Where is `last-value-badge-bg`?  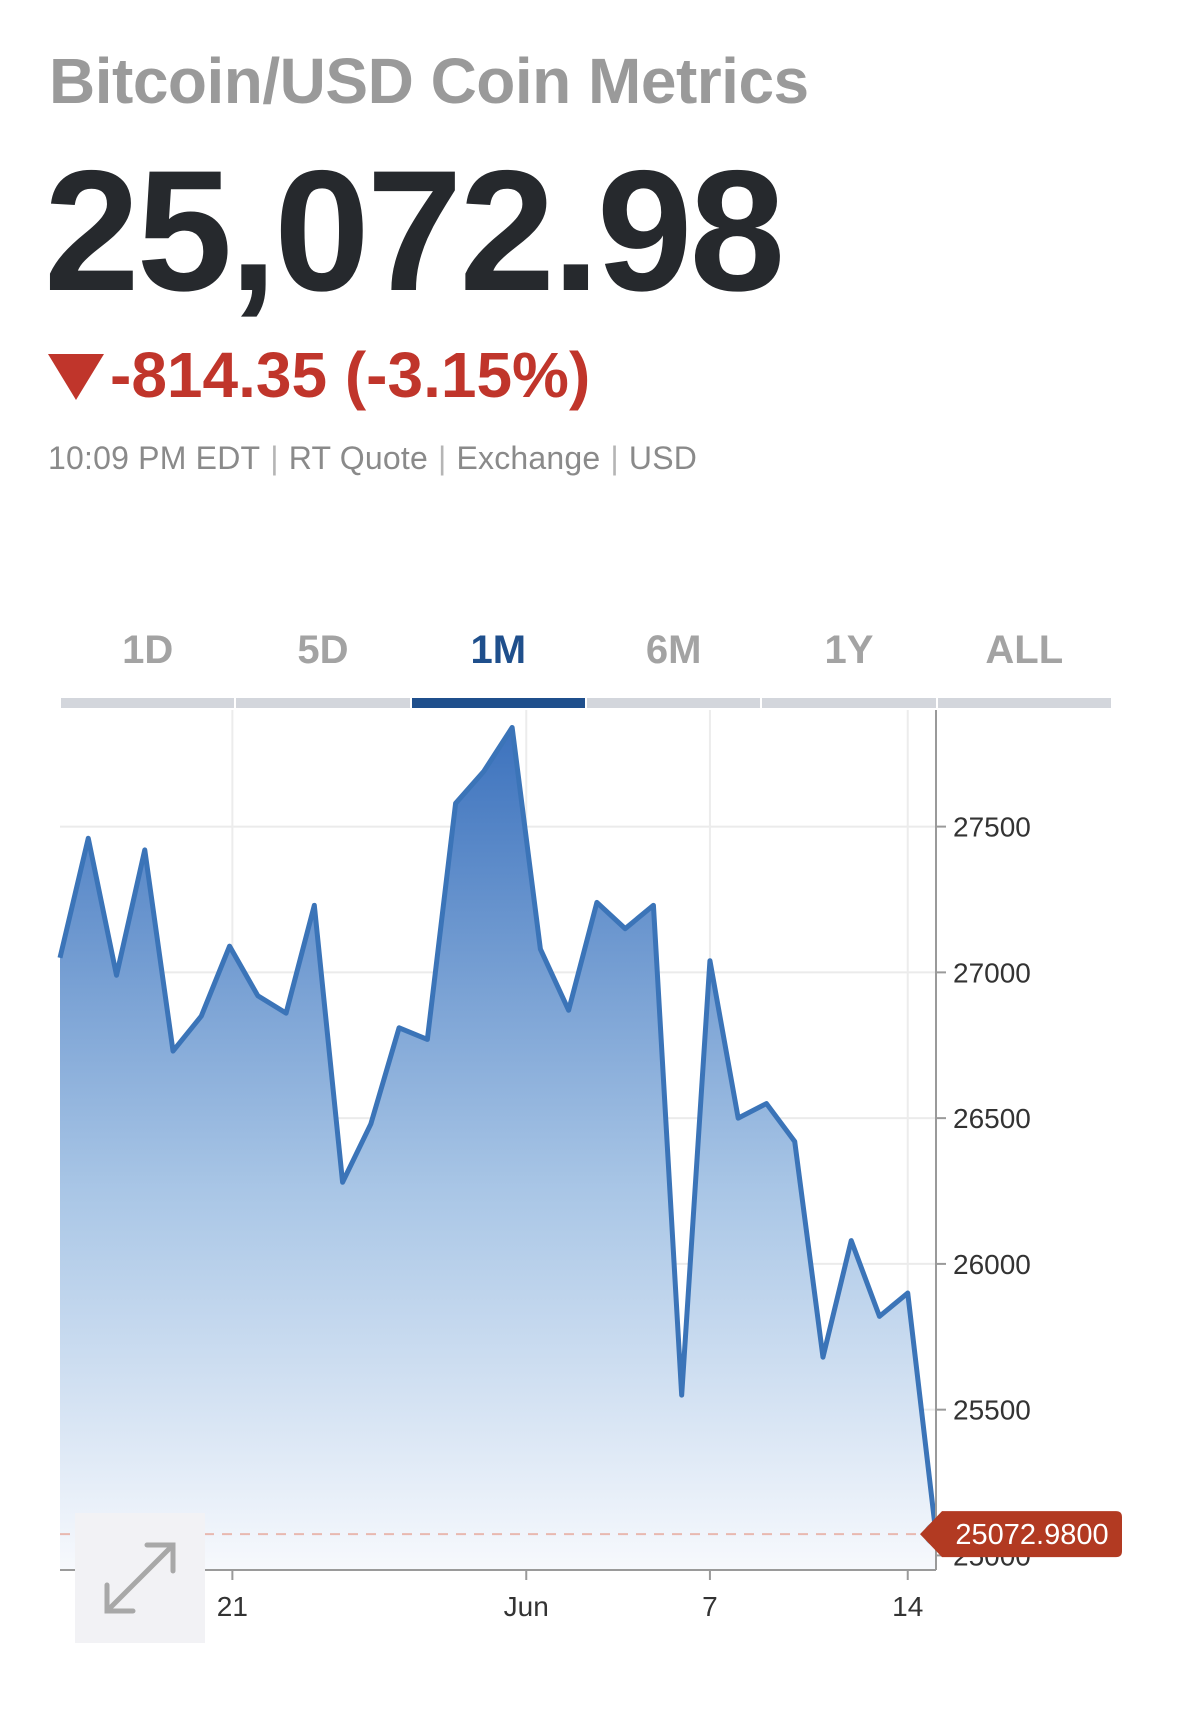 last-value-badge-bg is located at coordinates (1021, 1534).